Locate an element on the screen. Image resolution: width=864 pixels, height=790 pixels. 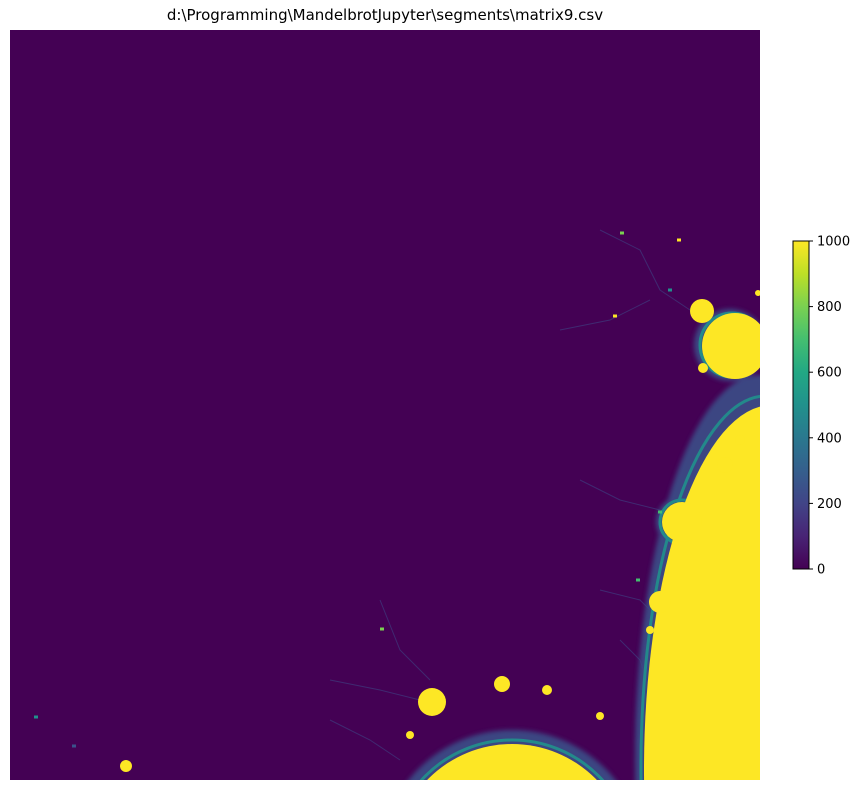
colorbar-tick-label: 600 is located at coordinates (829, 373).